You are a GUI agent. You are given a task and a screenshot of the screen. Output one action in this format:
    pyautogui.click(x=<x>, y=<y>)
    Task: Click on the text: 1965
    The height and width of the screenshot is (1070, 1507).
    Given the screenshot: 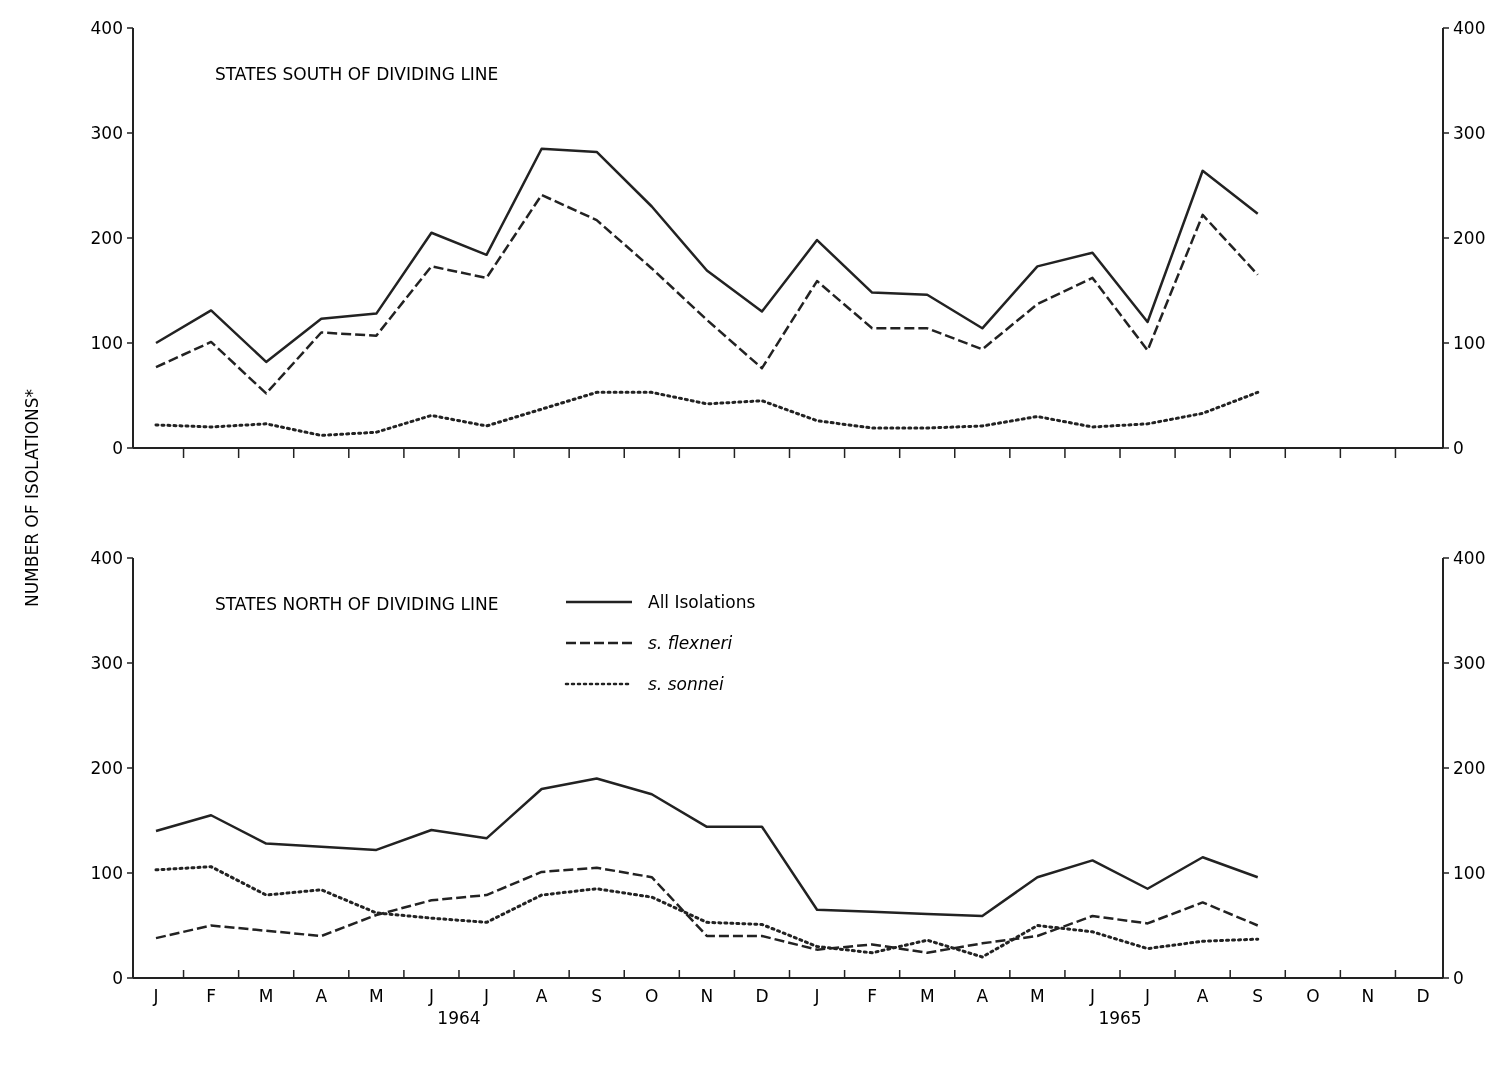 What is the action you would take?
    pyautogui.click(x=1120, y=1018)
    